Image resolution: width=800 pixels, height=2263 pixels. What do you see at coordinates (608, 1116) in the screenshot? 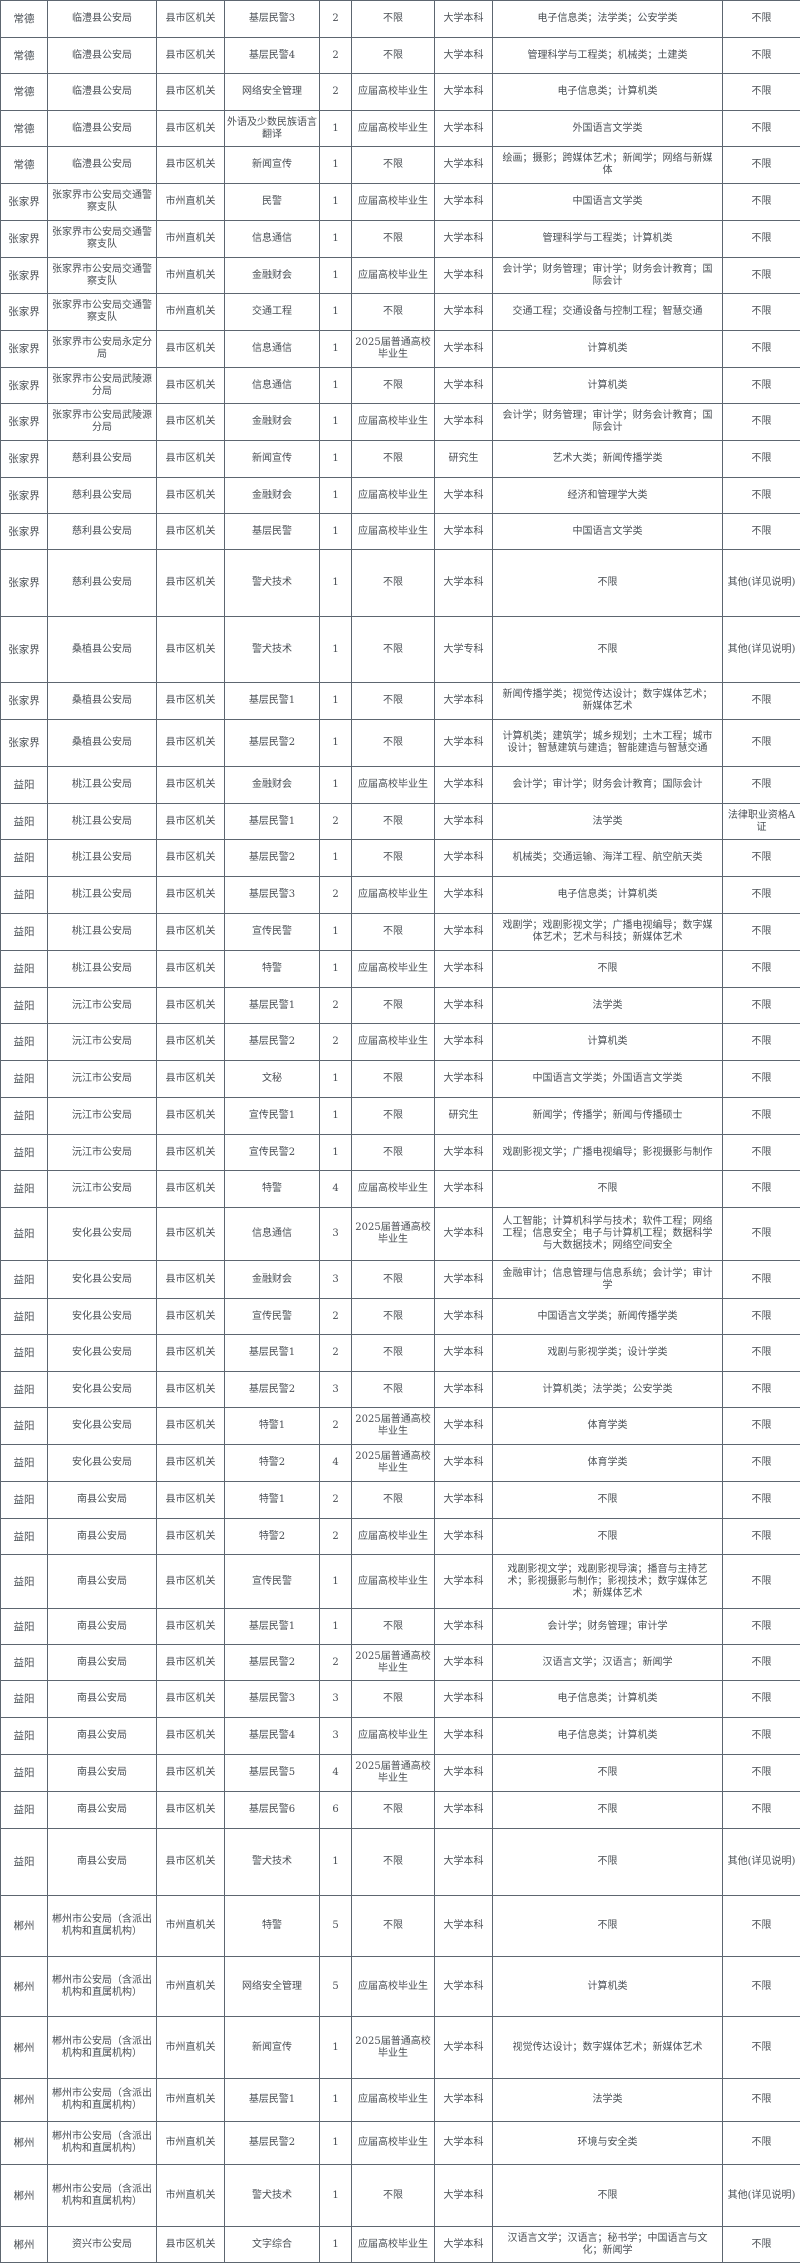
I see `cell-major: 新闻学；传播学；新闻与传播硕士` at bounding box center [608, 1116].